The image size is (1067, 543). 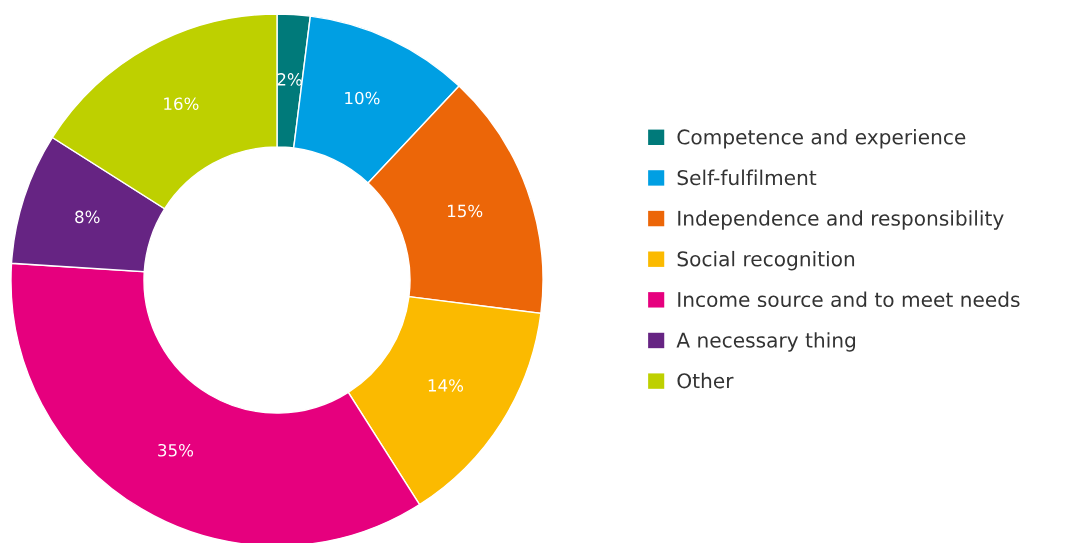 I want to click on legend-label: Self-fulfilment, so click(x=747, y=177).